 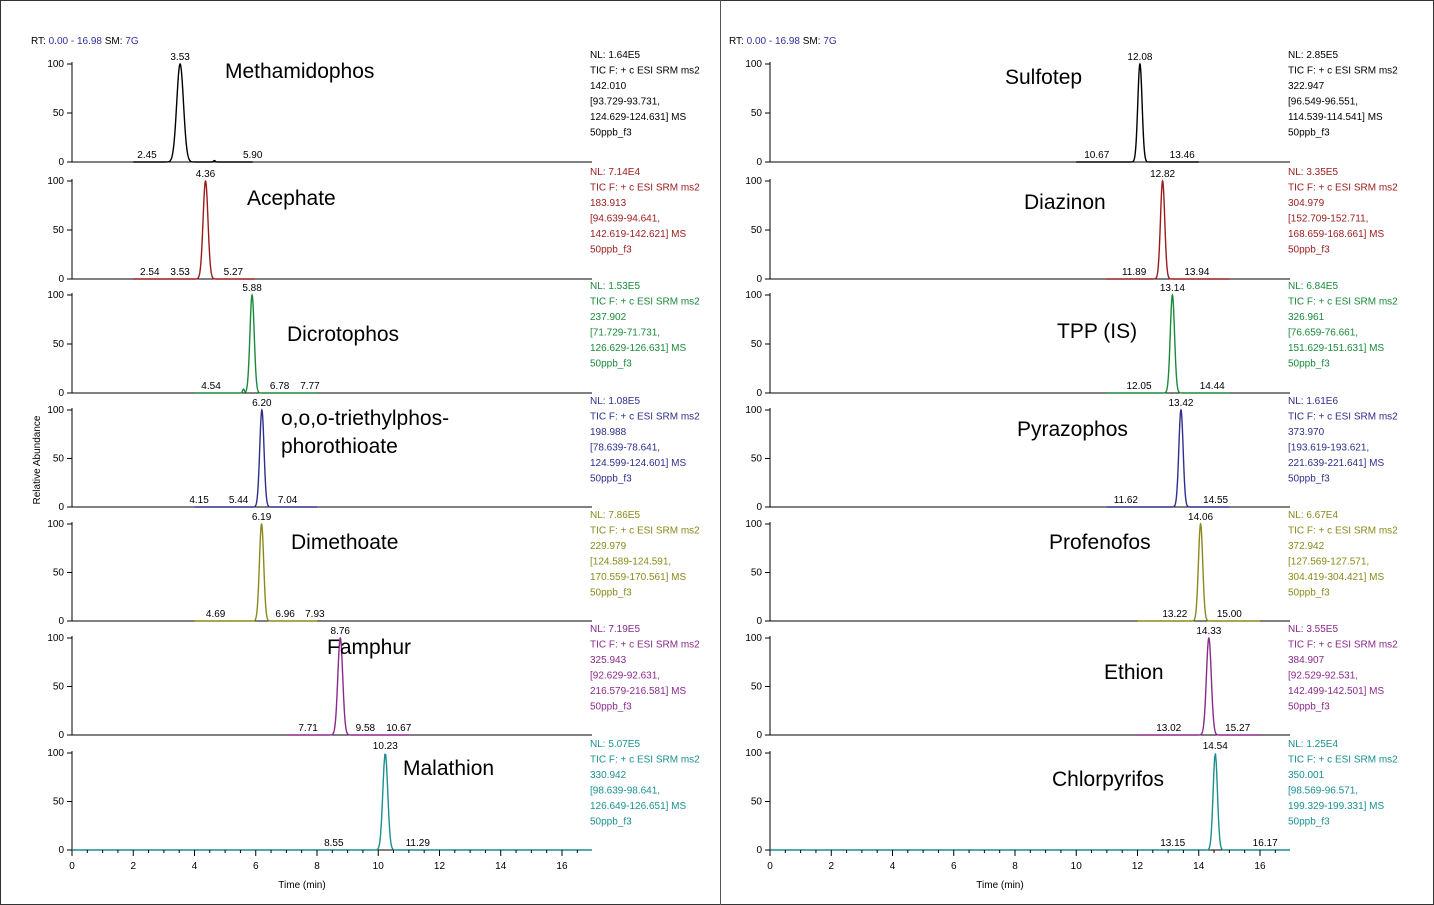 What do you see at coordinates (1336, 234) in the screenshot?
I see `trace-info-line: 168.659-168.661] MS` at bounding box center [1336, 234].